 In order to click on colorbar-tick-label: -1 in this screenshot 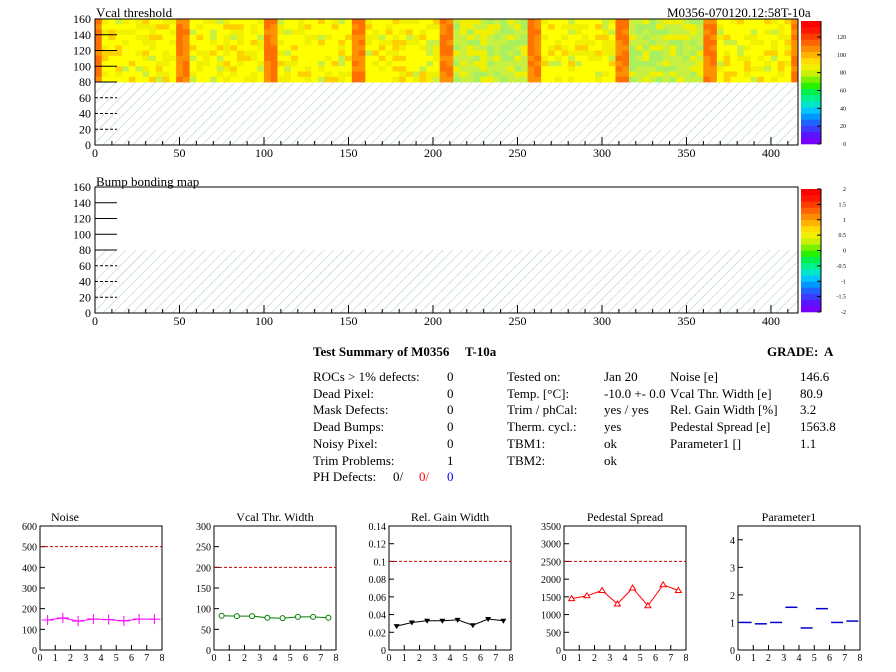, I will do `click(843, 282)`.